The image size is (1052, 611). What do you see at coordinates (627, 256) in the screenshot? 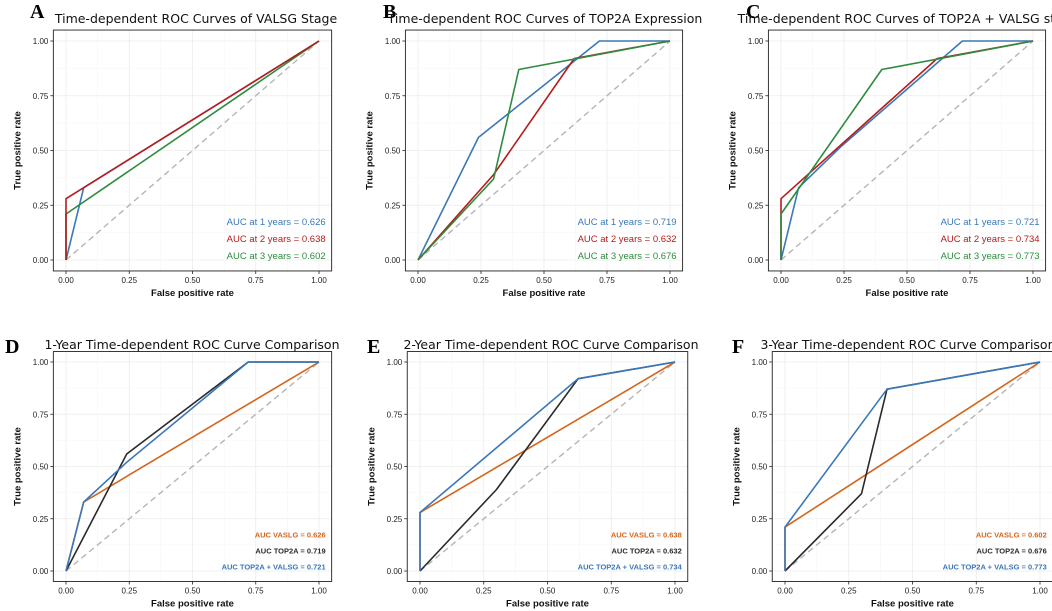
I see `legend-entry: AUC at 3 years = 0.676` at bounding box center [627, 256].